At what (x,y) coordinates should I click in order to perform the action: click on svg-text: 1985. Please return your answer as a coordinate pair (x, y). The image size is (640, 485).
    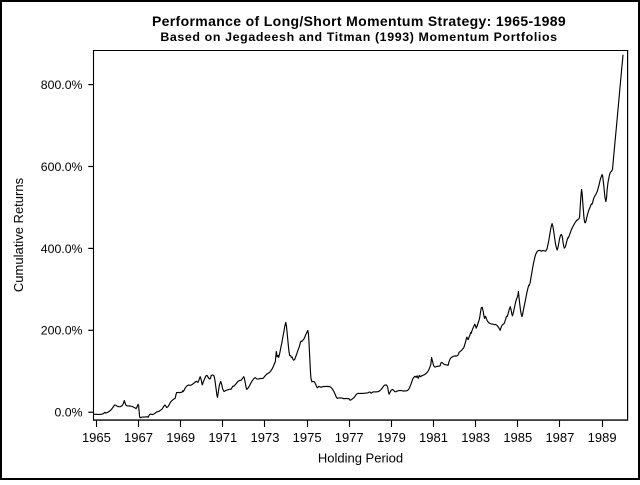
    Looking at the image, I should click on (517, 437).